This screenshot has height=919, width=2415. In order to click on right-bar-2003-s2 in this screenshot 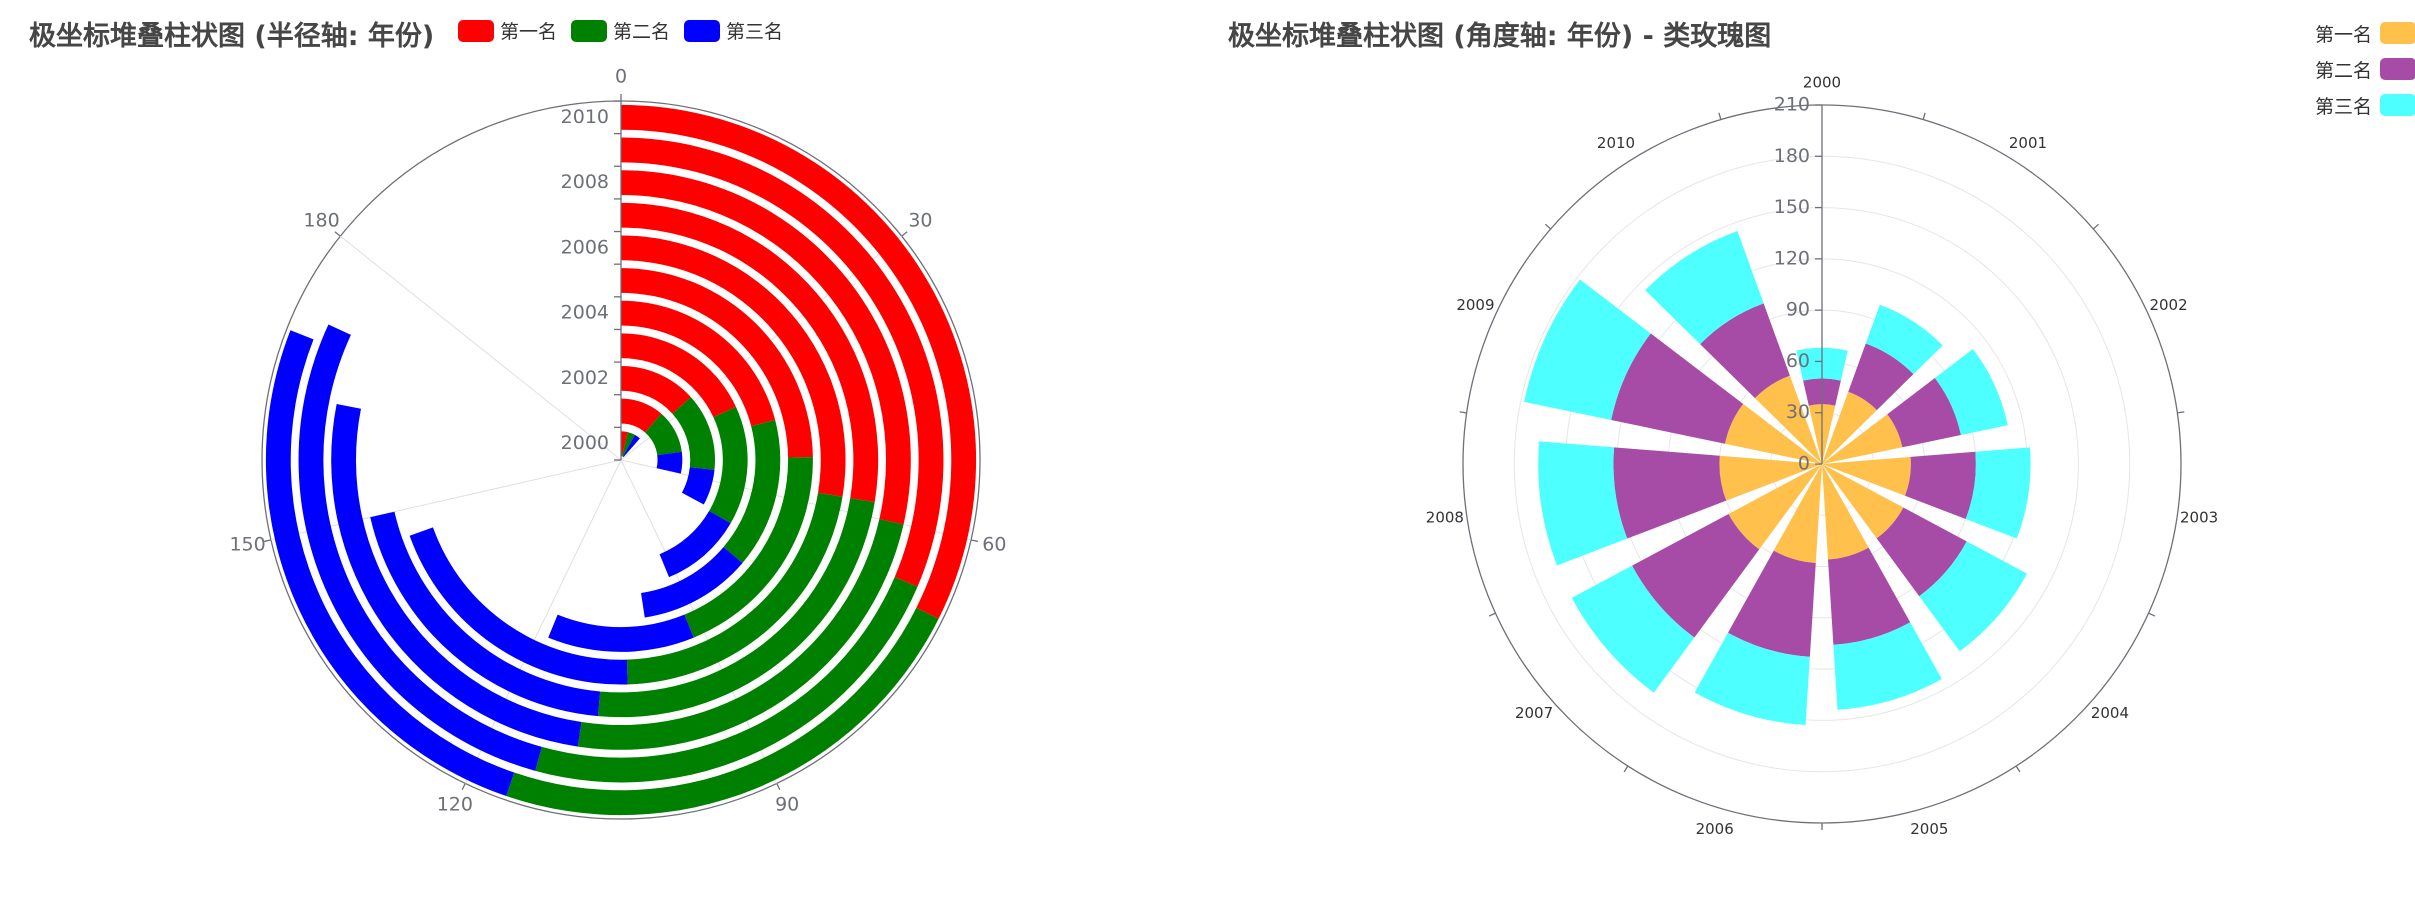, I will do `click(1940, 485)`.